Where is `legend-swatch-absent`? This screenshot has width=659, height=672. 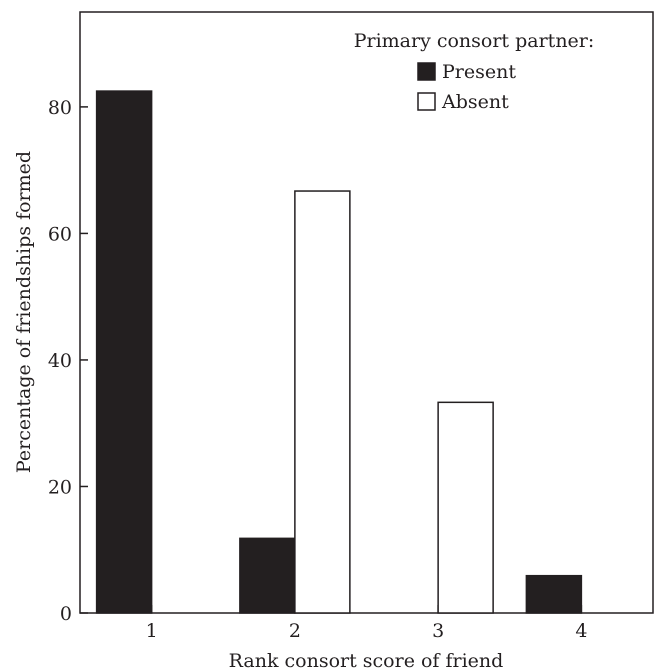
legend-swatch-absent is located at coordinates (426, 101).